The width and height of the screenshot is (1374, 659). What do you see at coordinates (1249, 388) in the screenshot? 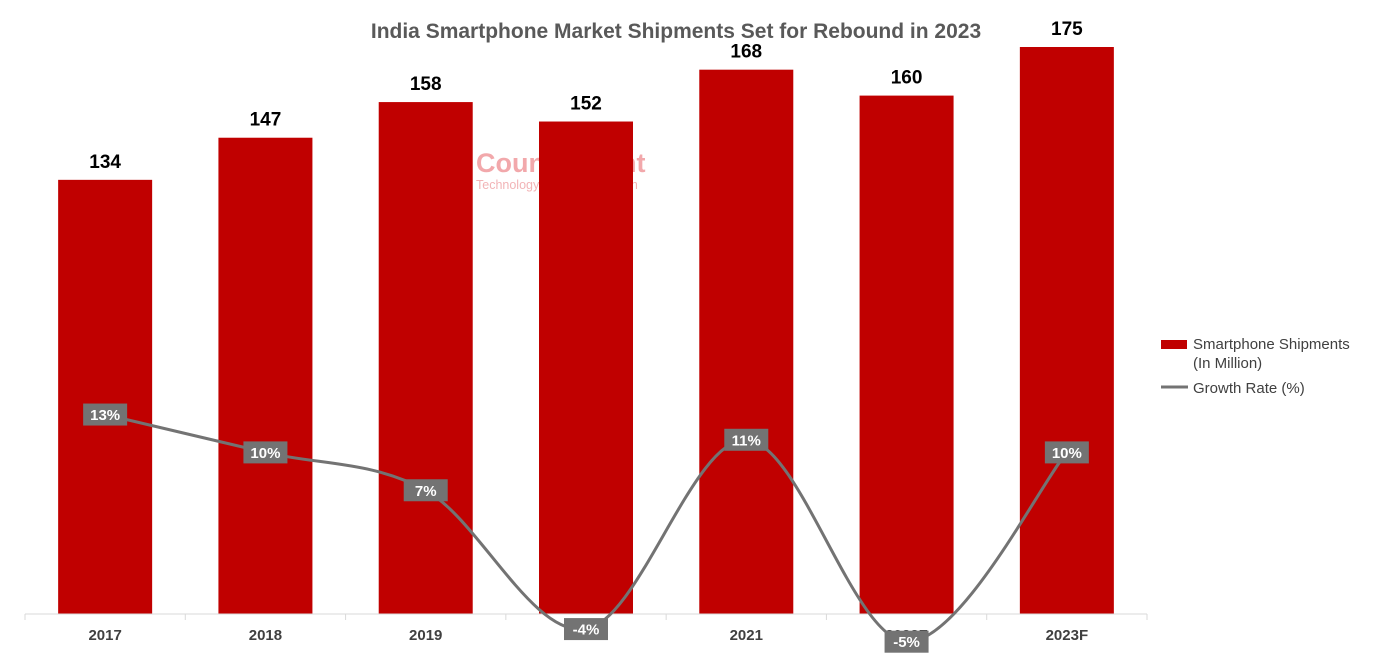
I see `legend-line-label: Growth Rate (%)` at bounding box center [1249, 388].